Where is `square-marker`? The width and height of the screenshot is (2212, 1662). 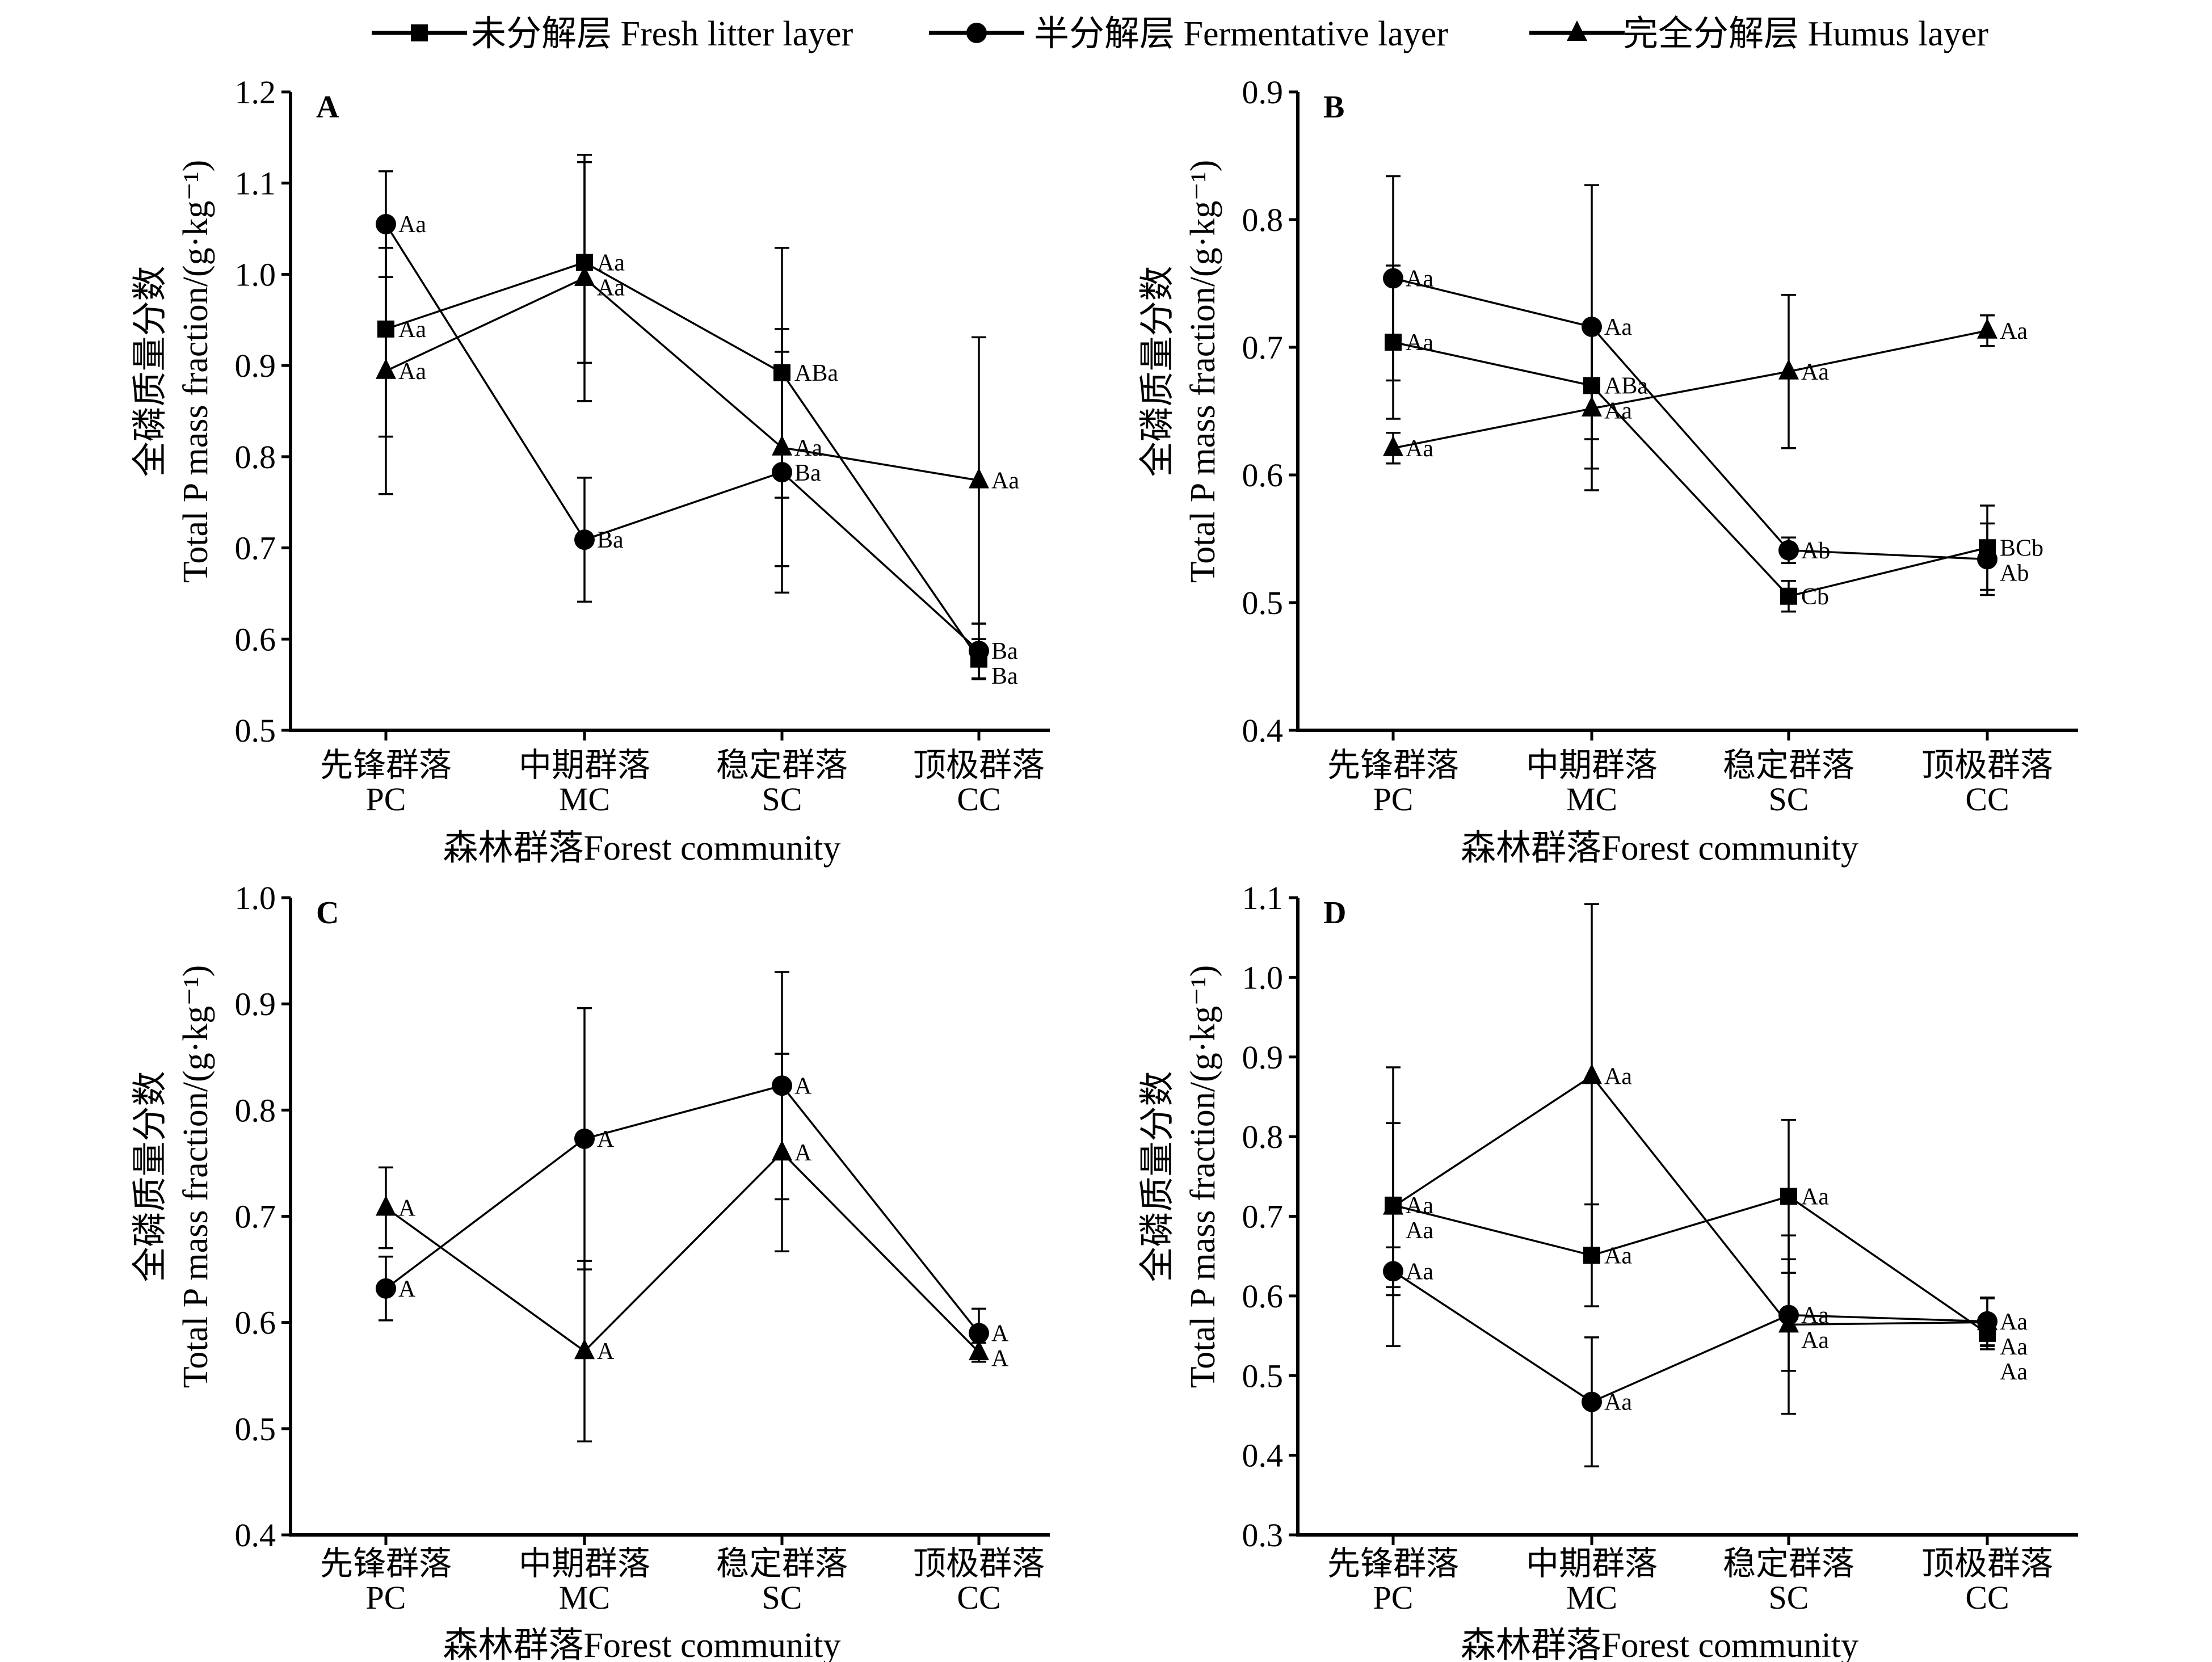
square-marker is located at coordinates (1591, 1256).